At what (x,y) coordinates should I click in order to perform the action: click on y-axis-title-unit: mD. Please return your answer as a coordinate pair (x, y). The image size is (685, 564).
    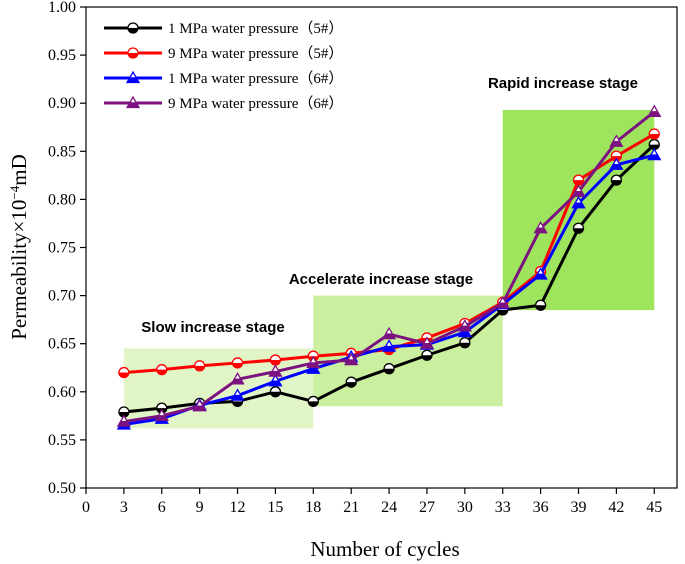
    Looking at the image, I should click on (19, 170).